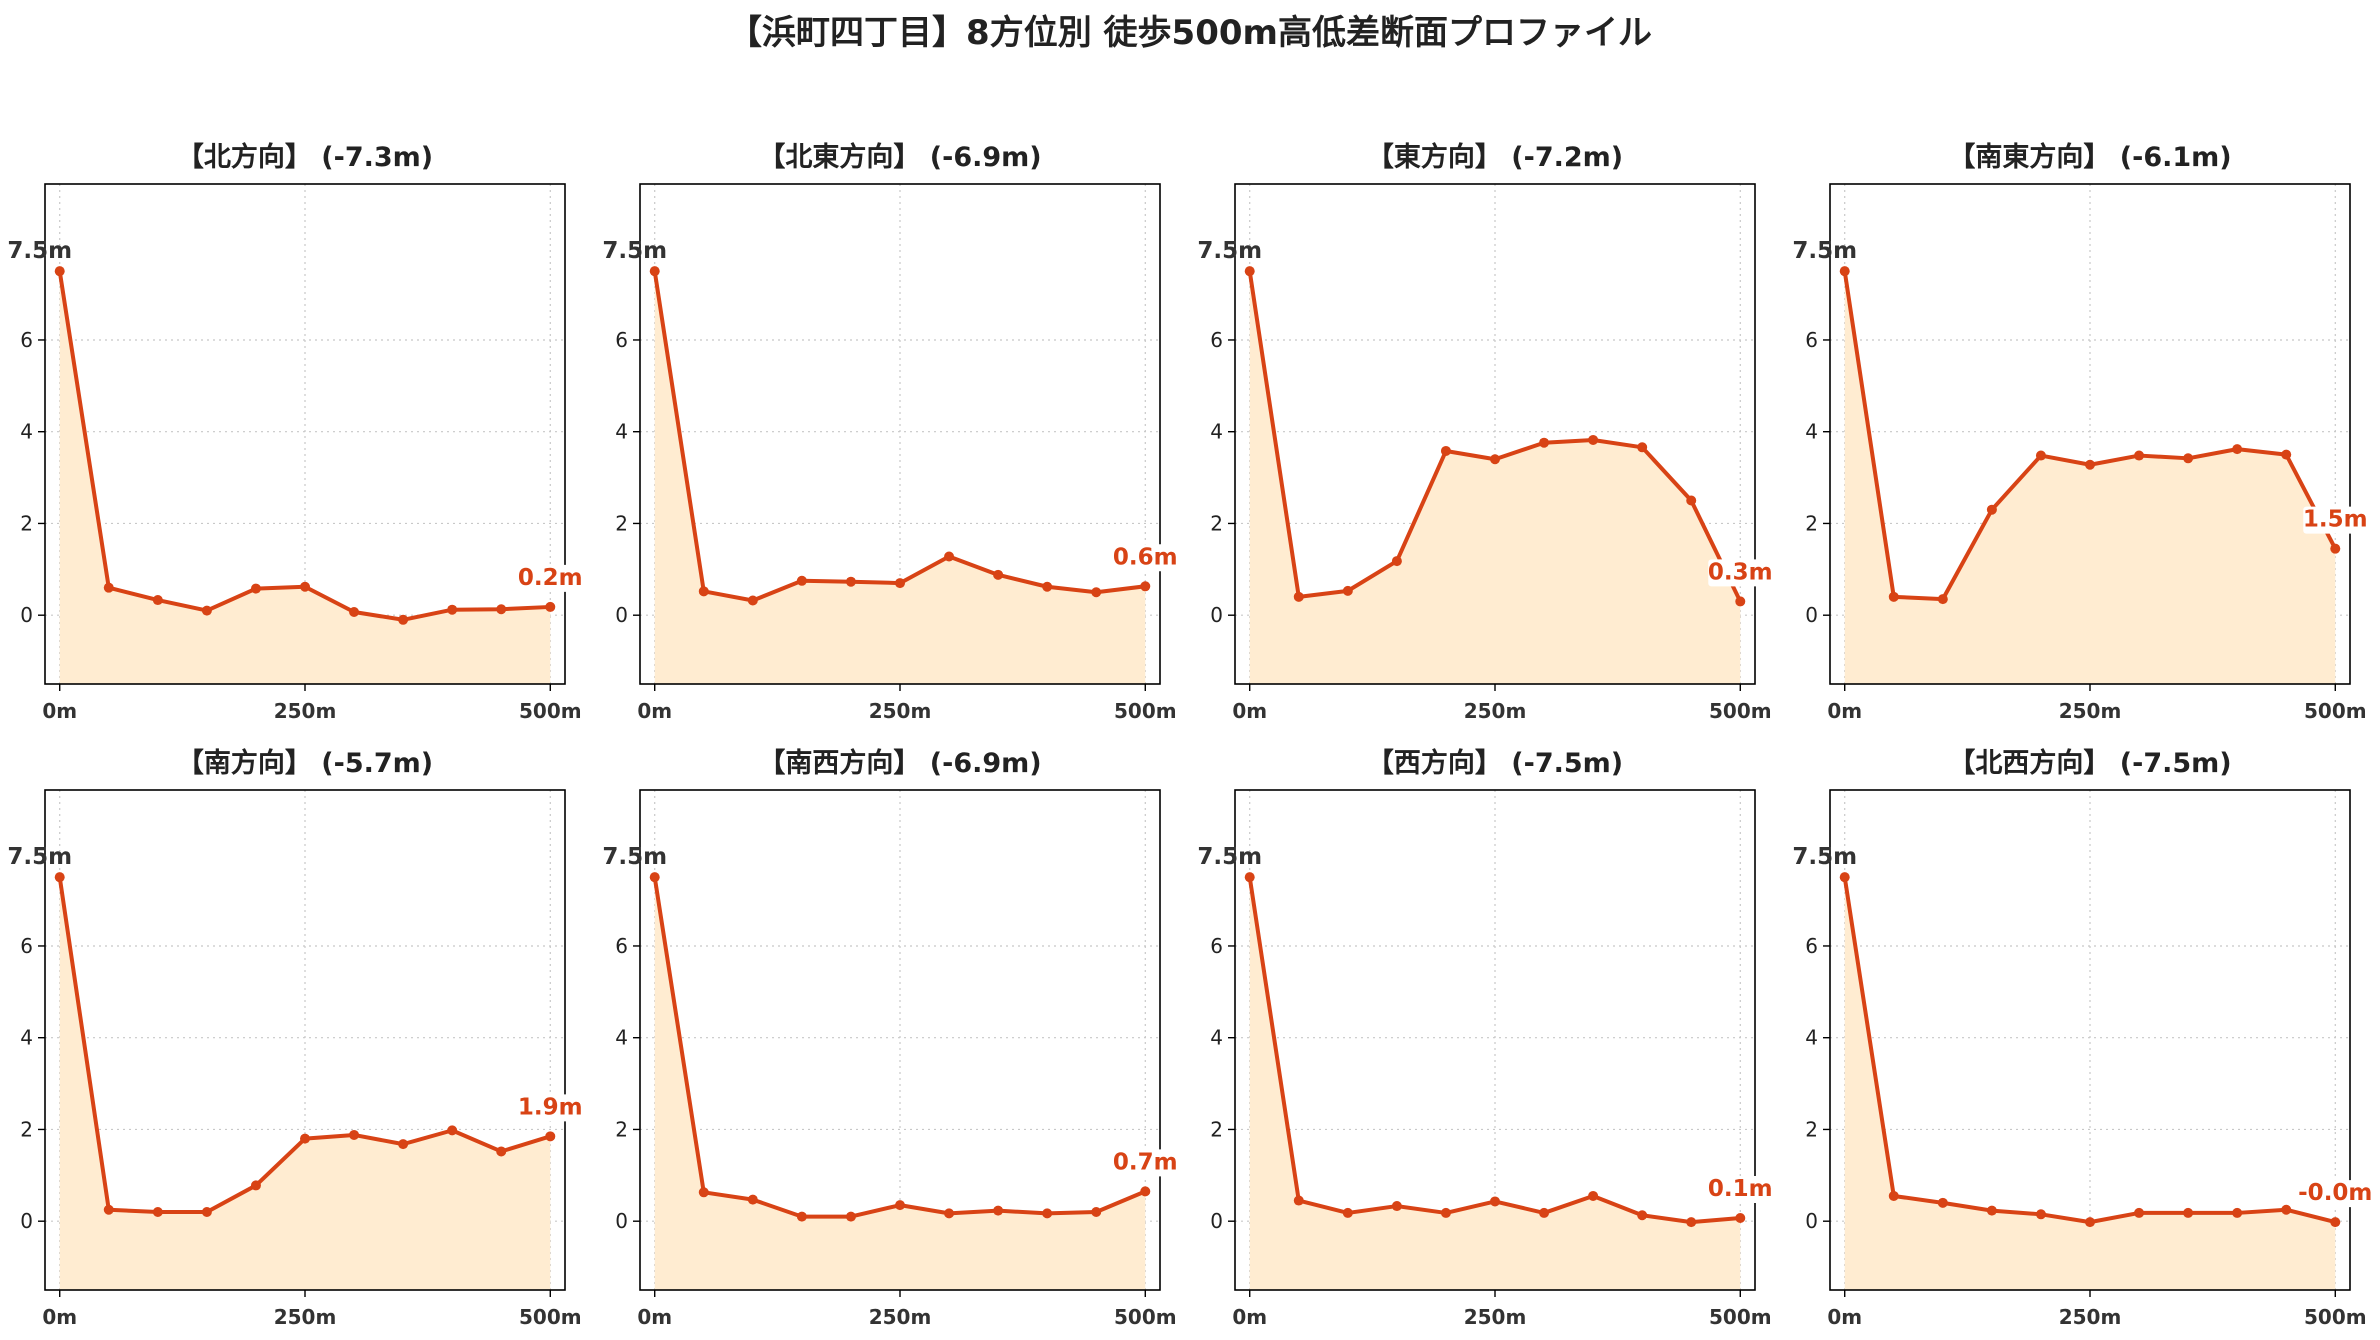 This screenshot has width=2380, height=1340. I want to click on profile-panel: 【北方向】 (-7.3m) 0 2 4 6 0m 250m 500m 7.5m 0.2m, so click(294, 432).